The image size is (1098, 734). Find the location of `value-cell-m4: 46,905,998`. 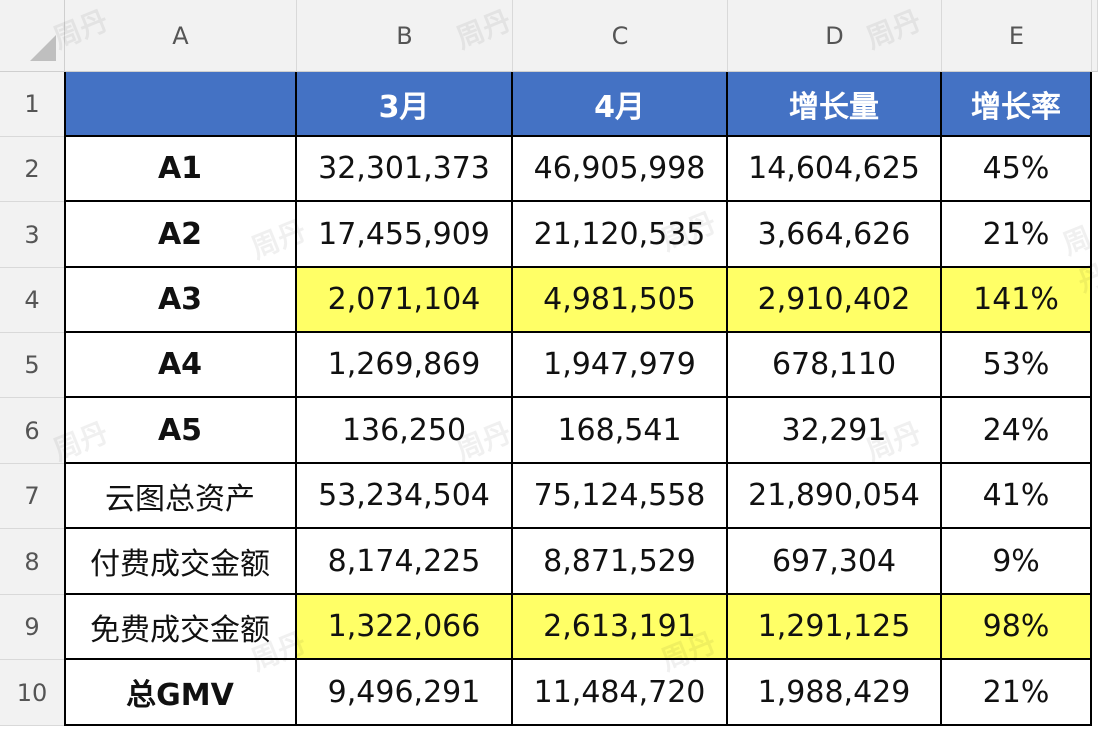

value-cell-m4: 46,905,998 is located at coordinates (620, 169).